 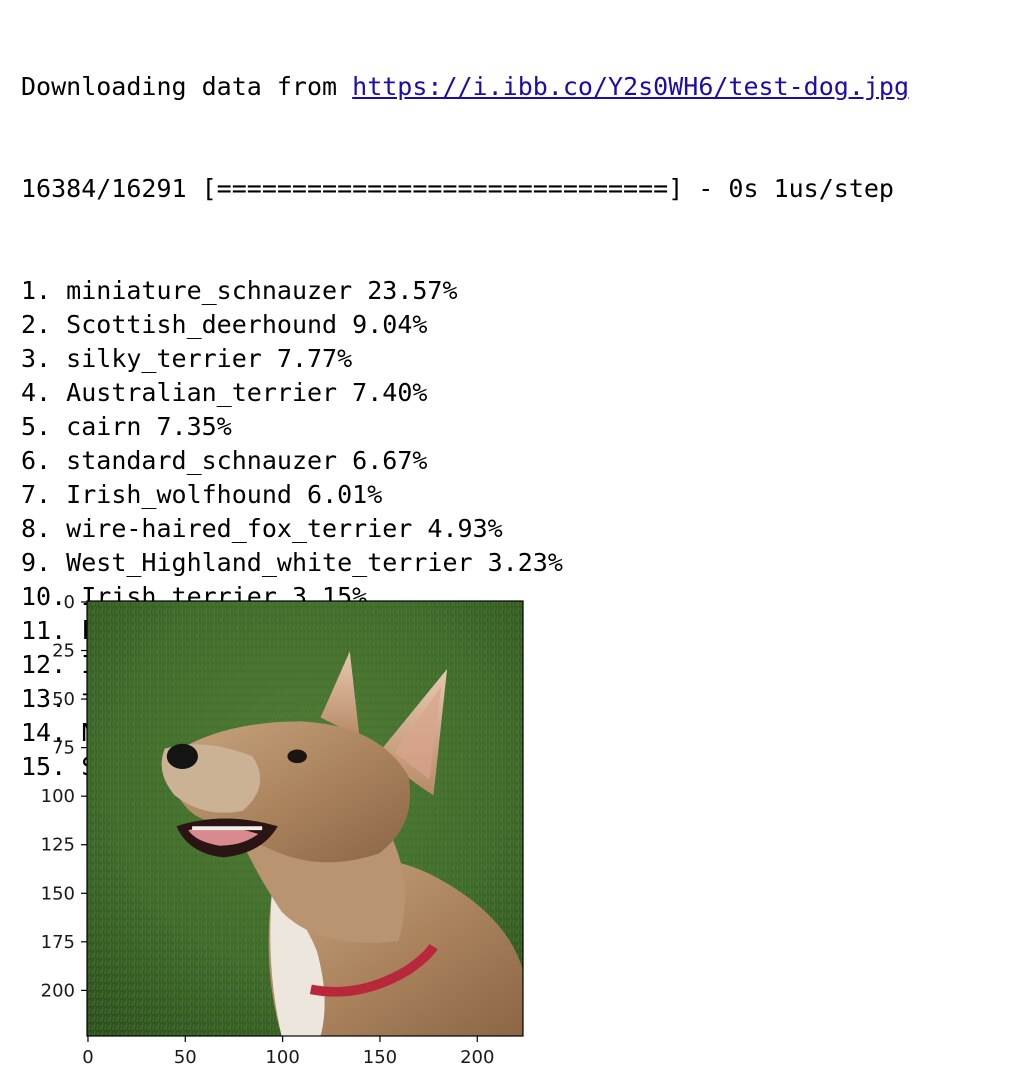 I want to click on y-tick-label: 75, so click(x=63, y=748).